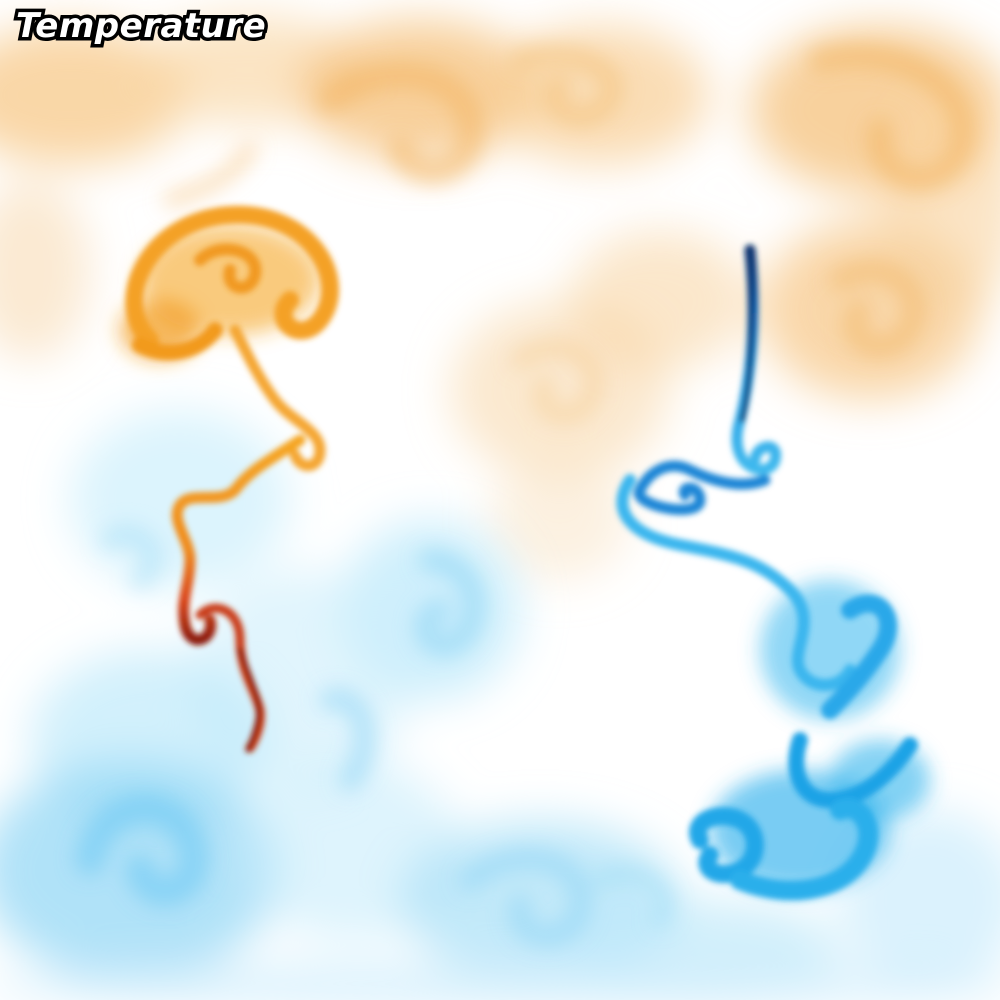  What do you see at coordinates (229, 479) in the screenshot?
I see `hot-plume-icon` at bounding box center [229, 479].